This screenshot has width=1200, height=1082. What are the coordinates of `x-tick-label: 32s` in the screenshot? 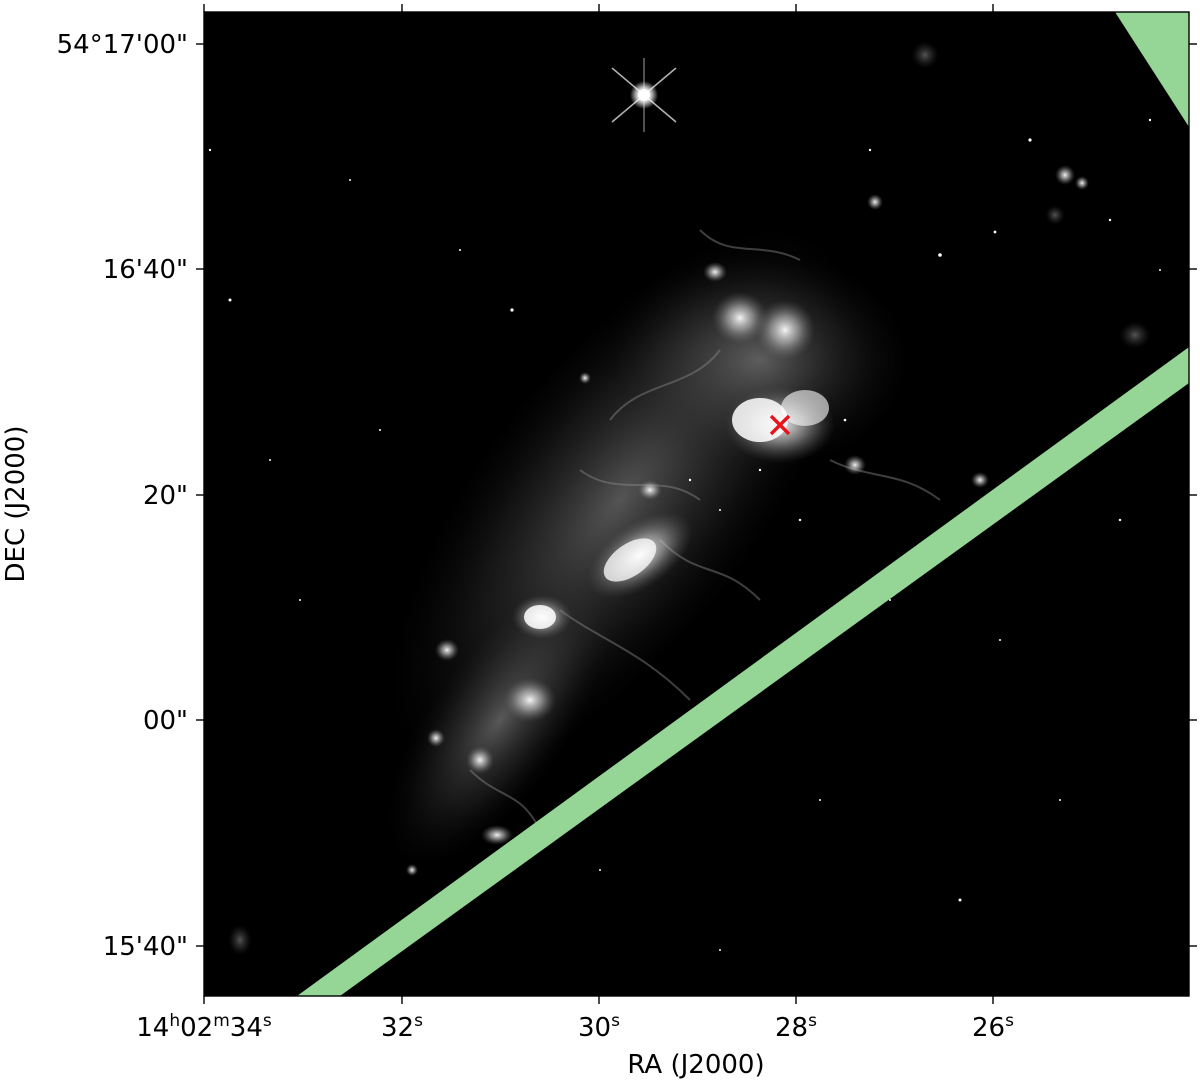 It's located at (402, 1027).